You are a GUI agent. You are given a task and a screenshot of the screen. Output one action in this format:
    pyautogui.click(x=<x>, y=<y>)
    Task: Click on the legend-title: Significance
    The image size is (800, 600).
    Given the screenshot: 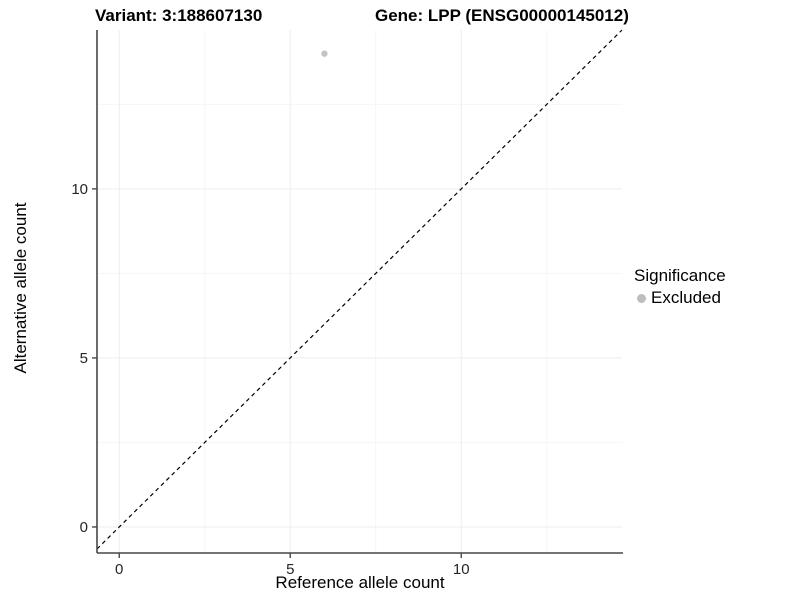 What is the action you would take?
    pyautogui.click(x=680, y=275)
    